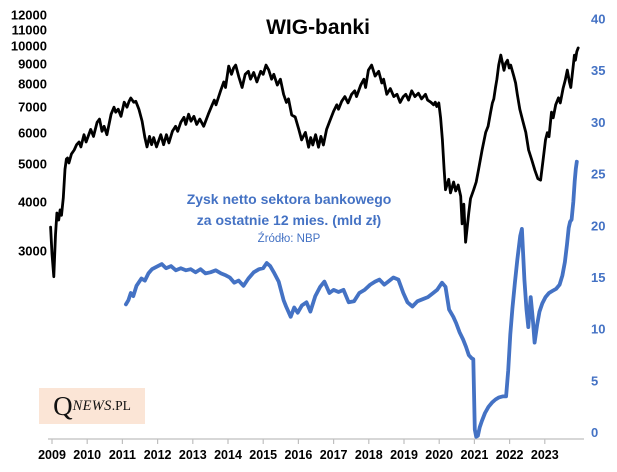 Image resolution: width=617 pixels, height=472 pixels. What do you see at coordinates (32, 63) in the screenshot?
I see `left-axis-tick-label: 9000` at bounding box center [32, 63].